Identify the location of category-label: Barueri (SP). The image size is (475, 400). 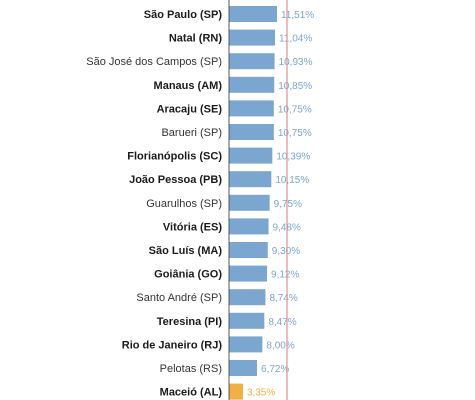
(191, 133).